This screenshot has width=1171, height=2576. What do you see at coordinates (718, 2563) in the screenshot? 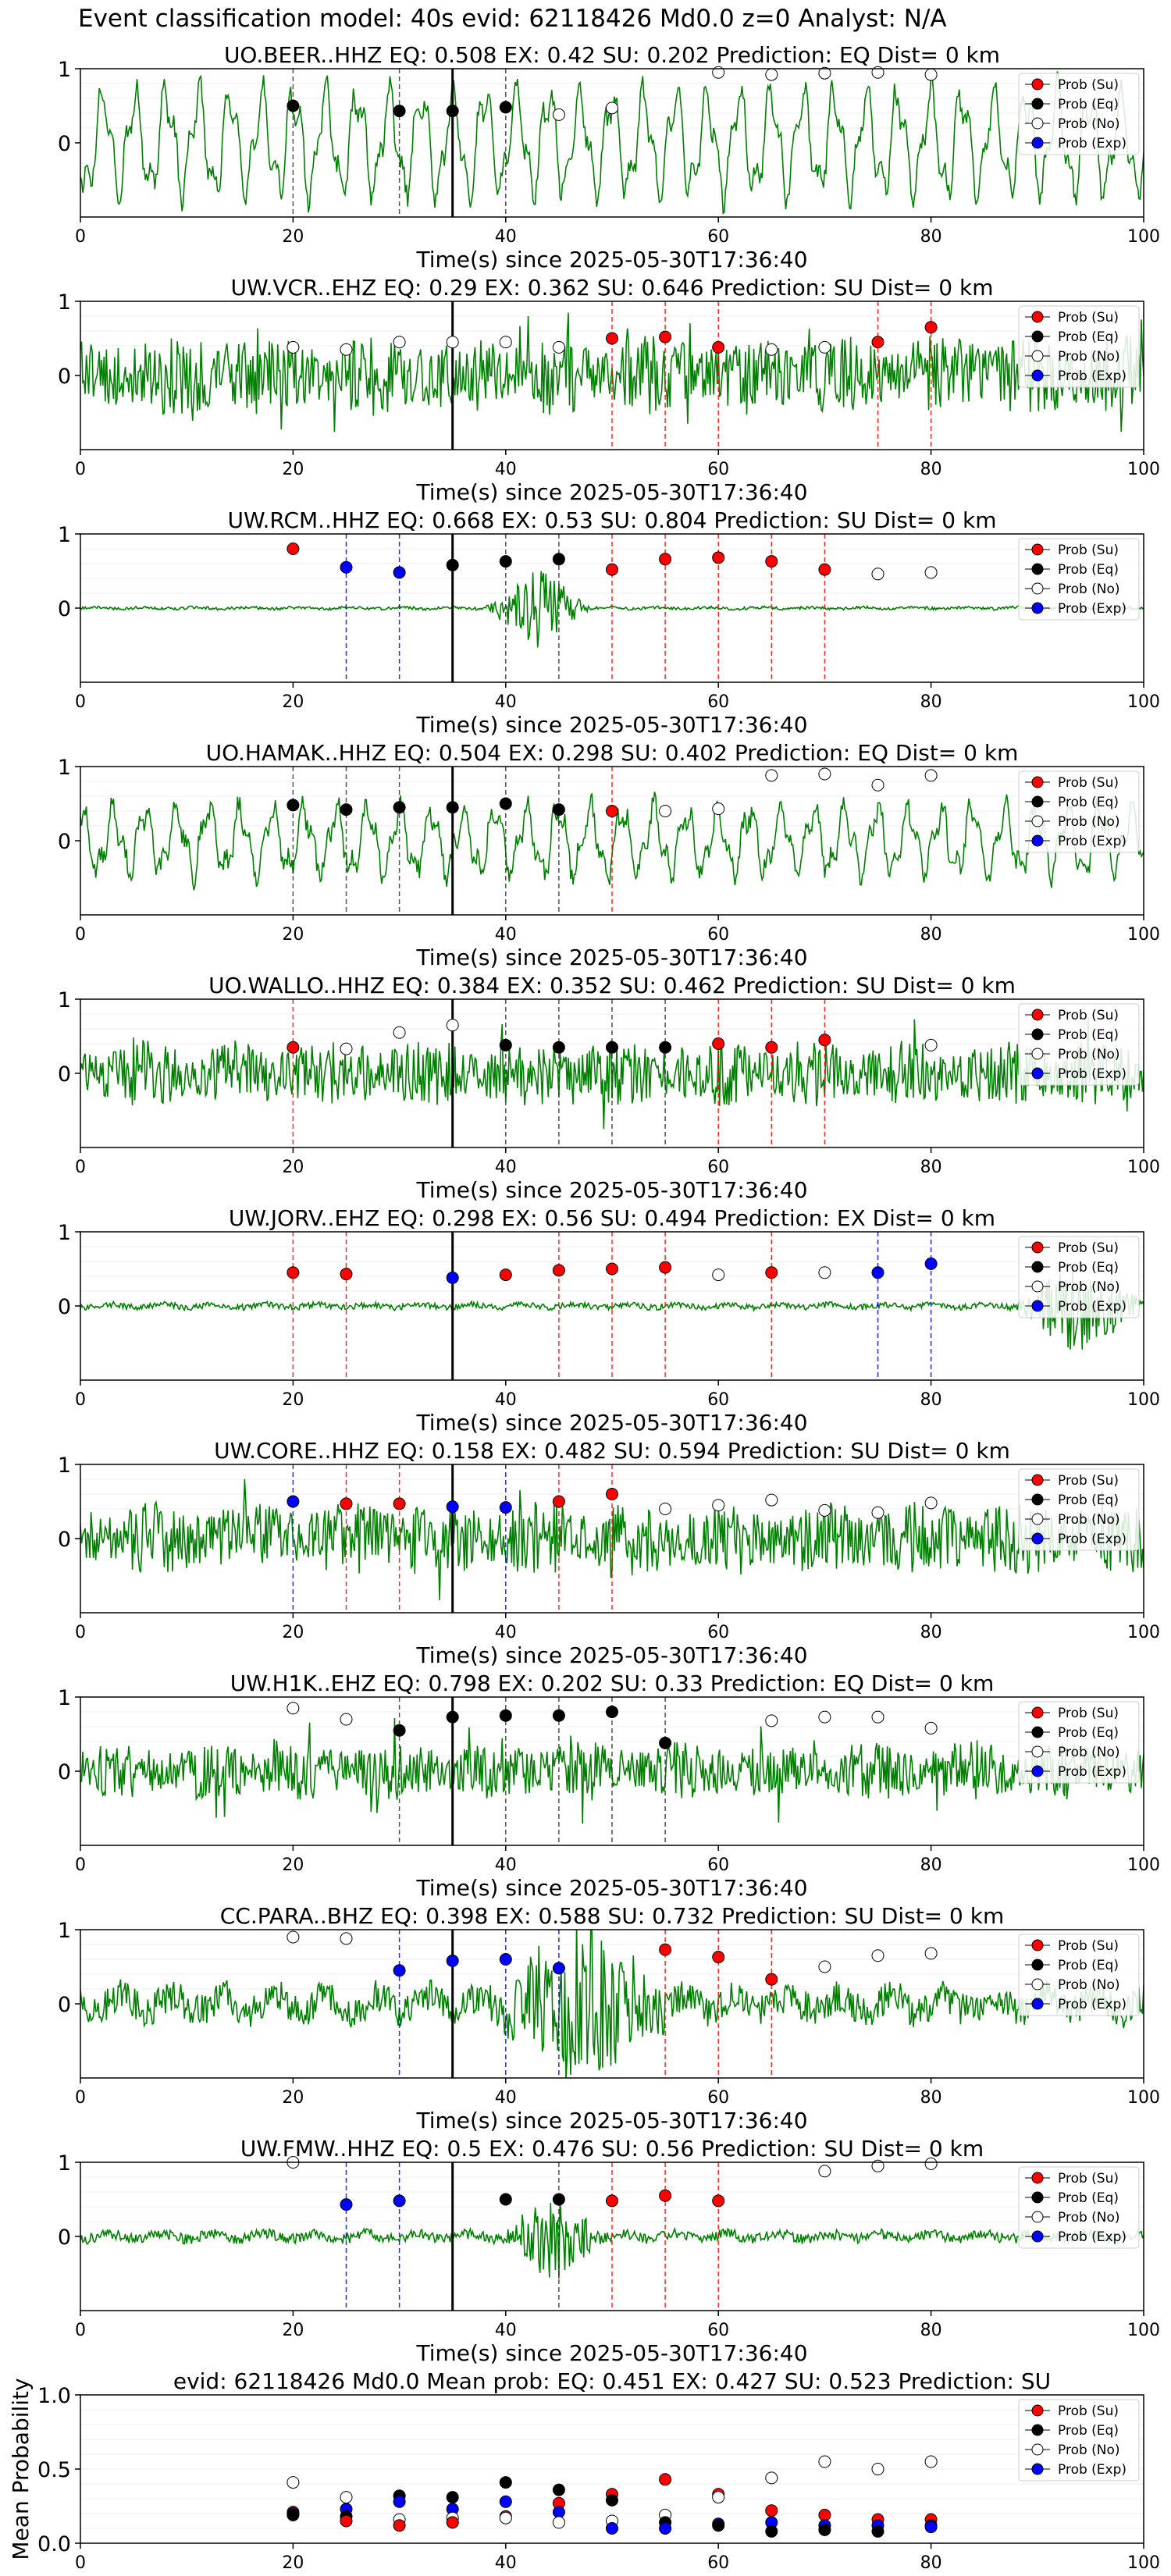
I see `x-tick-label: 60` at bounding box center [718, 2563].